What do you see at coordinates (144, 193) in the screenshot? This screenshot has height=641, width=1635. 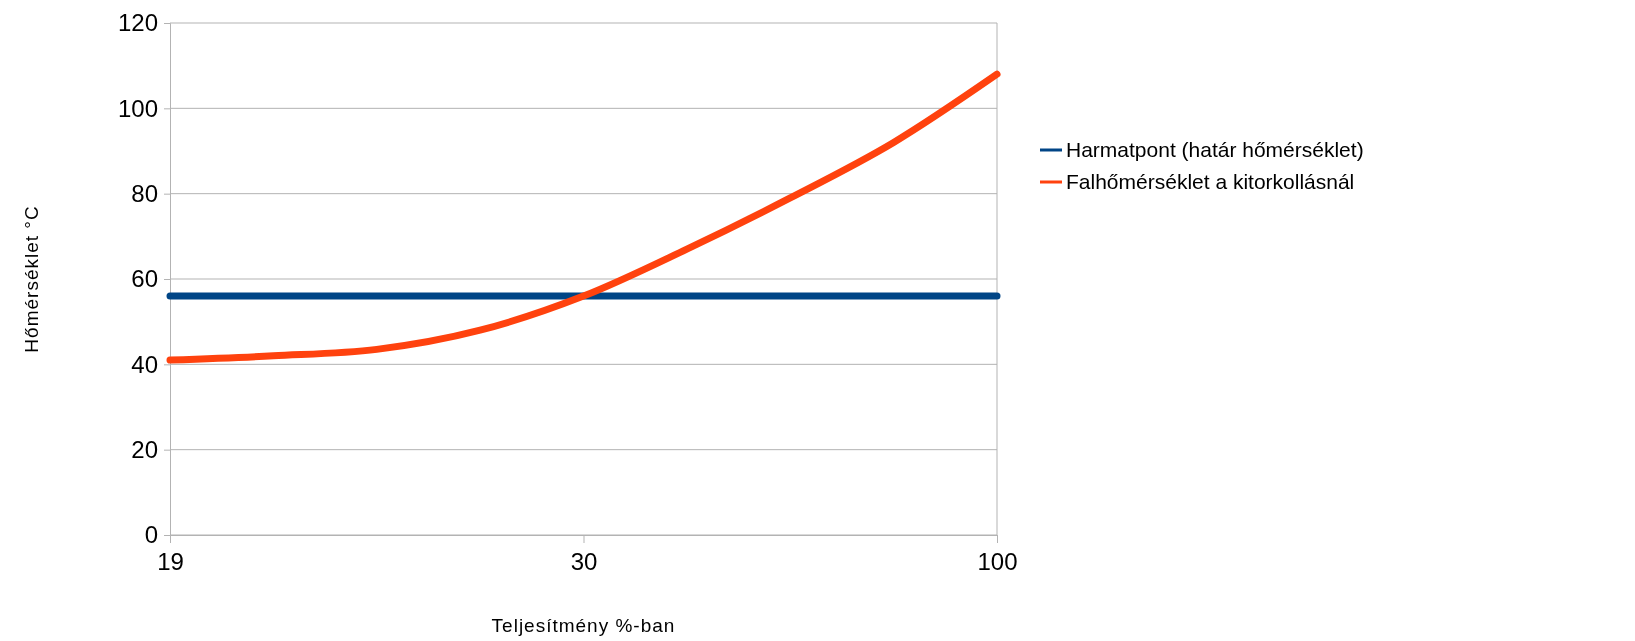 I see `y-tick-label: 80` at bounding box center [144, 193].